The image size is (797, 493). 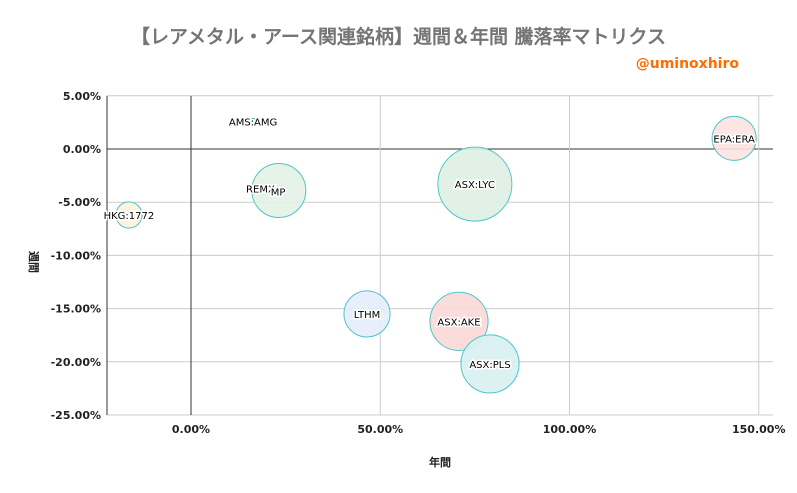 What do you see at coordinates (34, 262) in the screenshot?
I see `y-axis-label: 週間` at bounding box center [34, 262].